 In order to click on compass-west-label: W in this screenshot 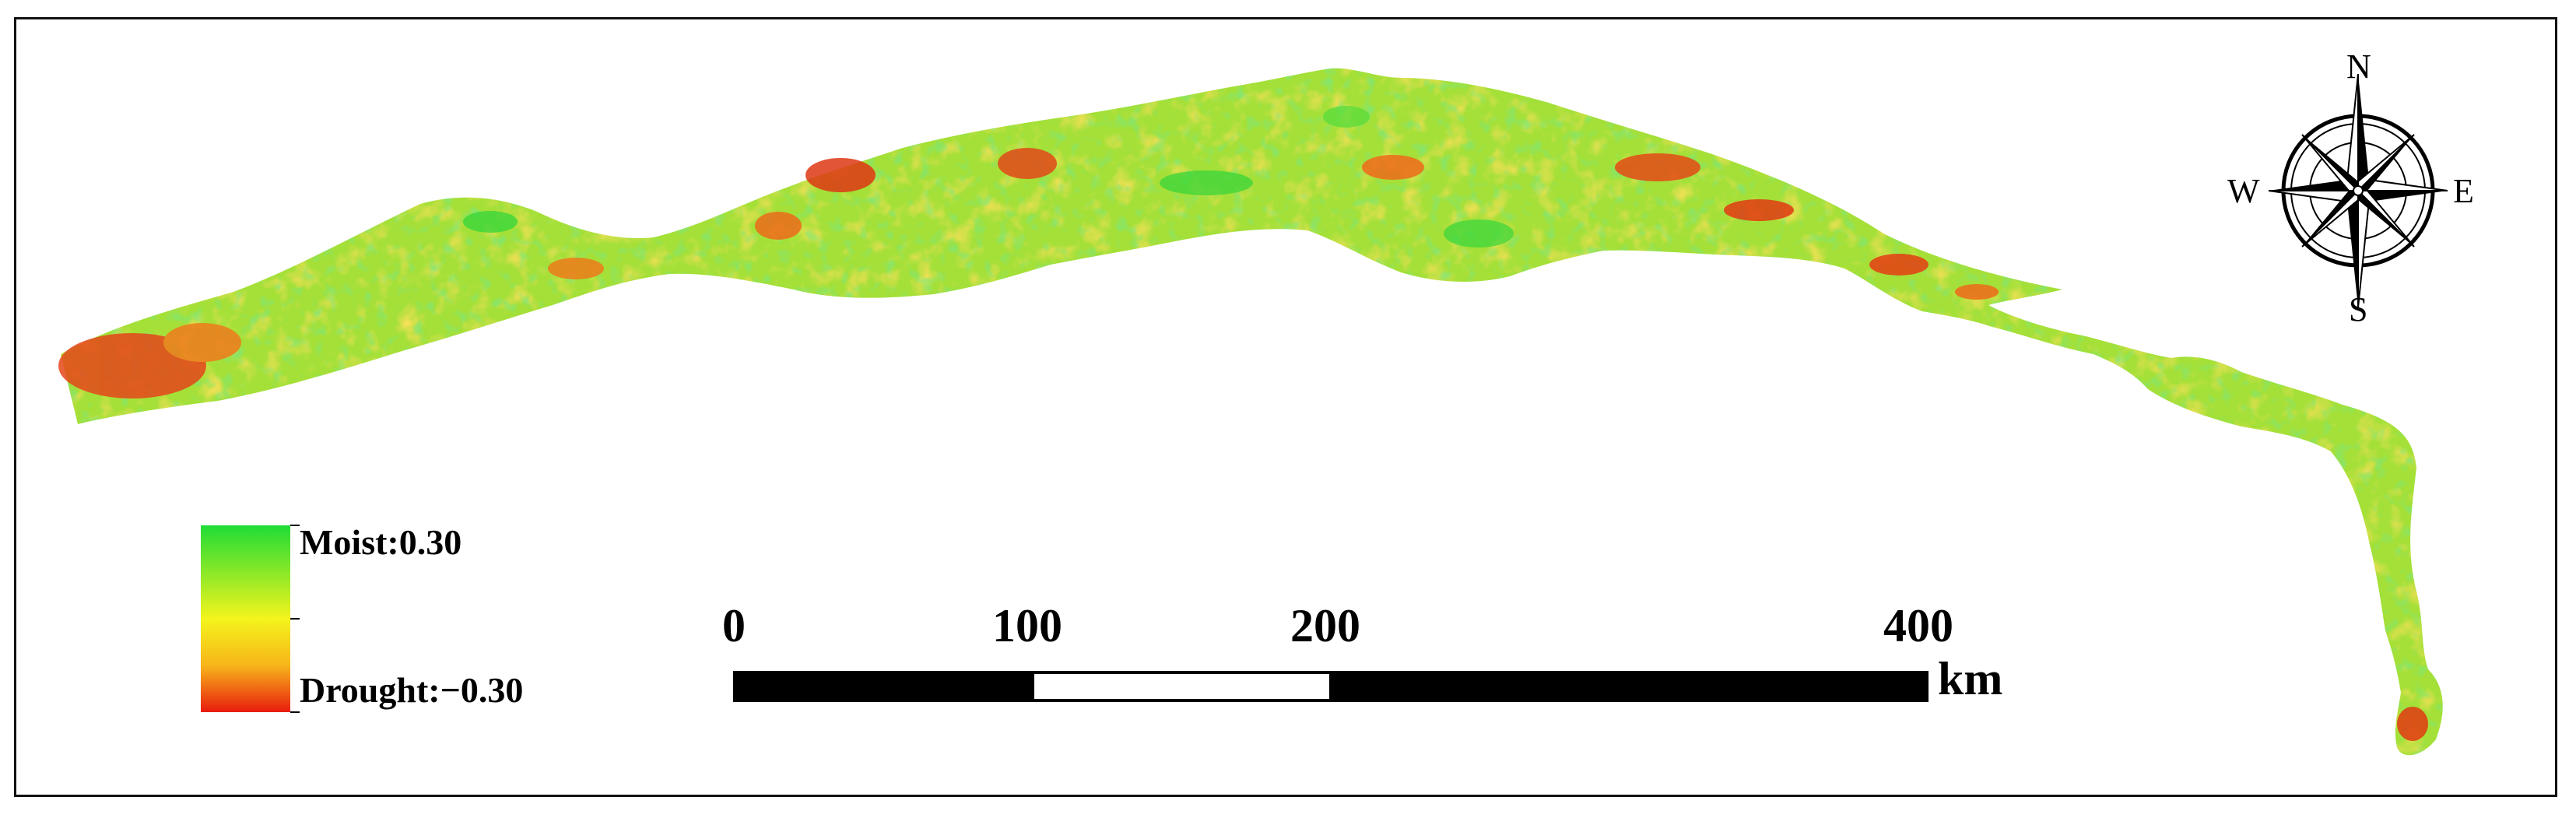, I will do `click(2244, 191)`.